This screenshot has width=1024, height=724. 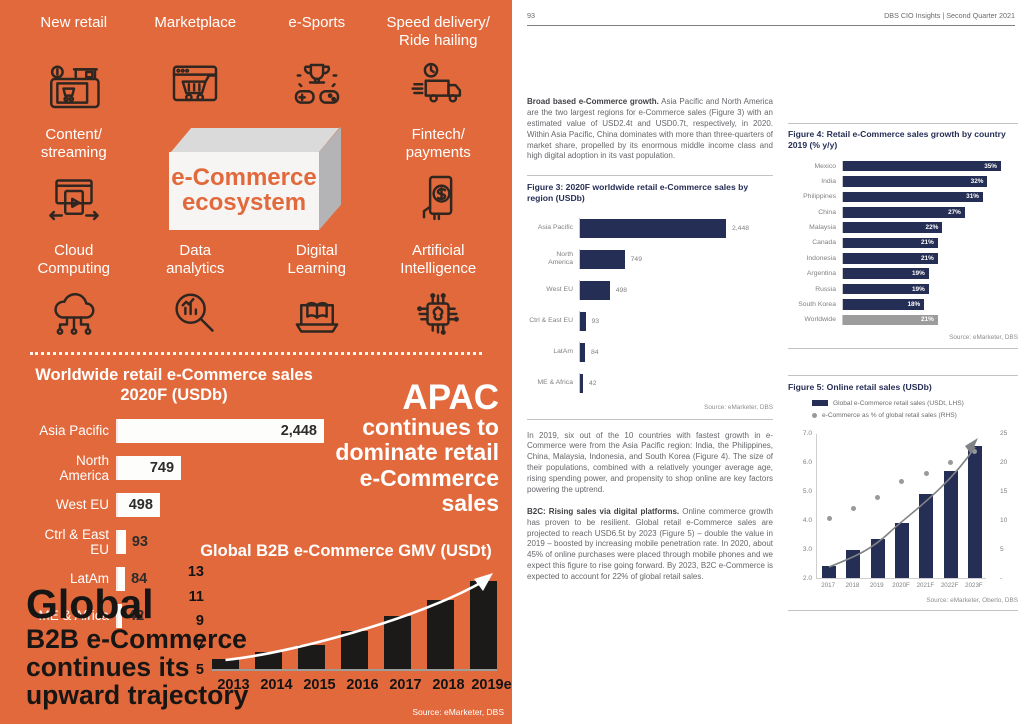 What do you see at coordinates (819, 197) in the screenshot?
I see `bar-label: Philippines` at bounding box center [819, 197].